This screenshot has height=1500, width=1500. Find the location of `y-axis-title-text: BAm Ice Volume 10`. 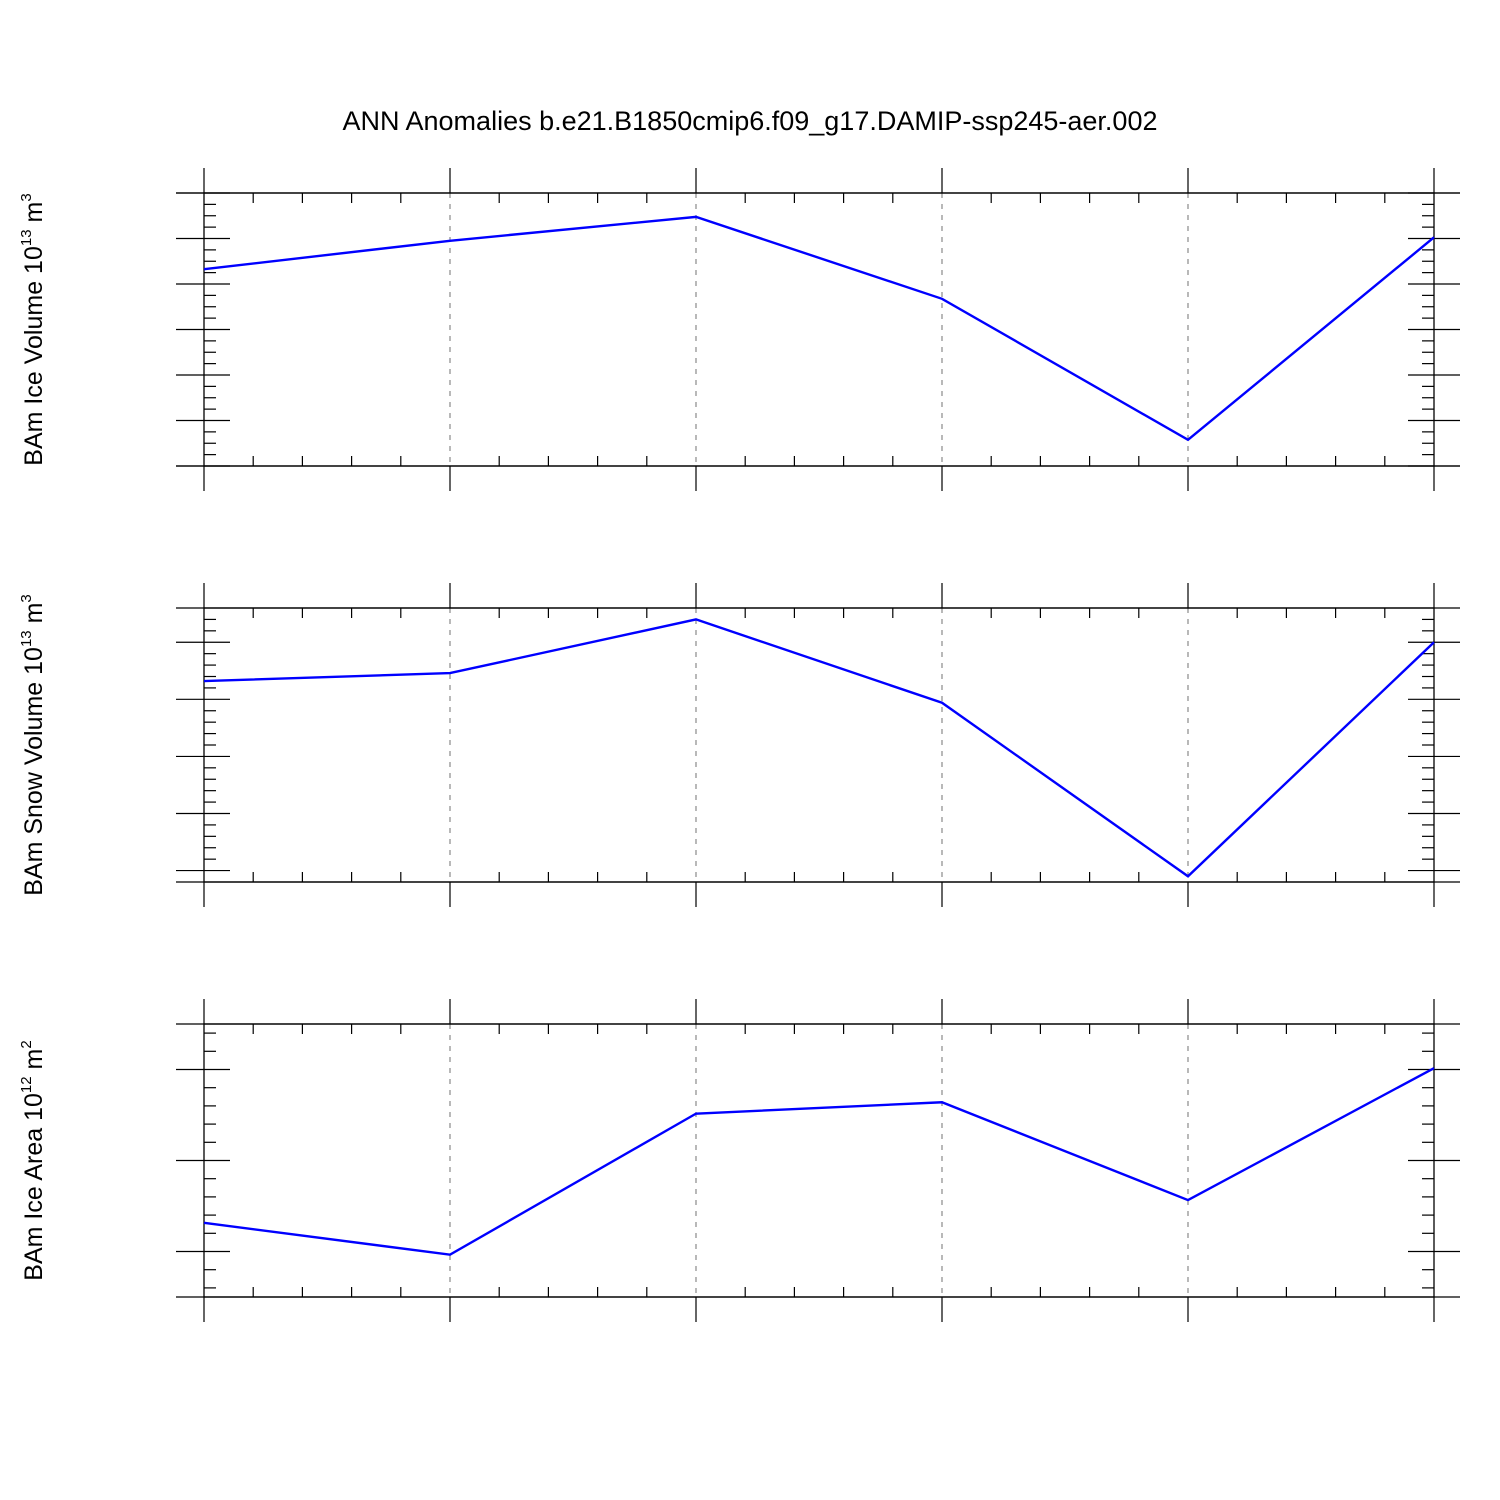

y-axis-title-text: BAm Ice Volume 10 is located at coordinates (34, 356).